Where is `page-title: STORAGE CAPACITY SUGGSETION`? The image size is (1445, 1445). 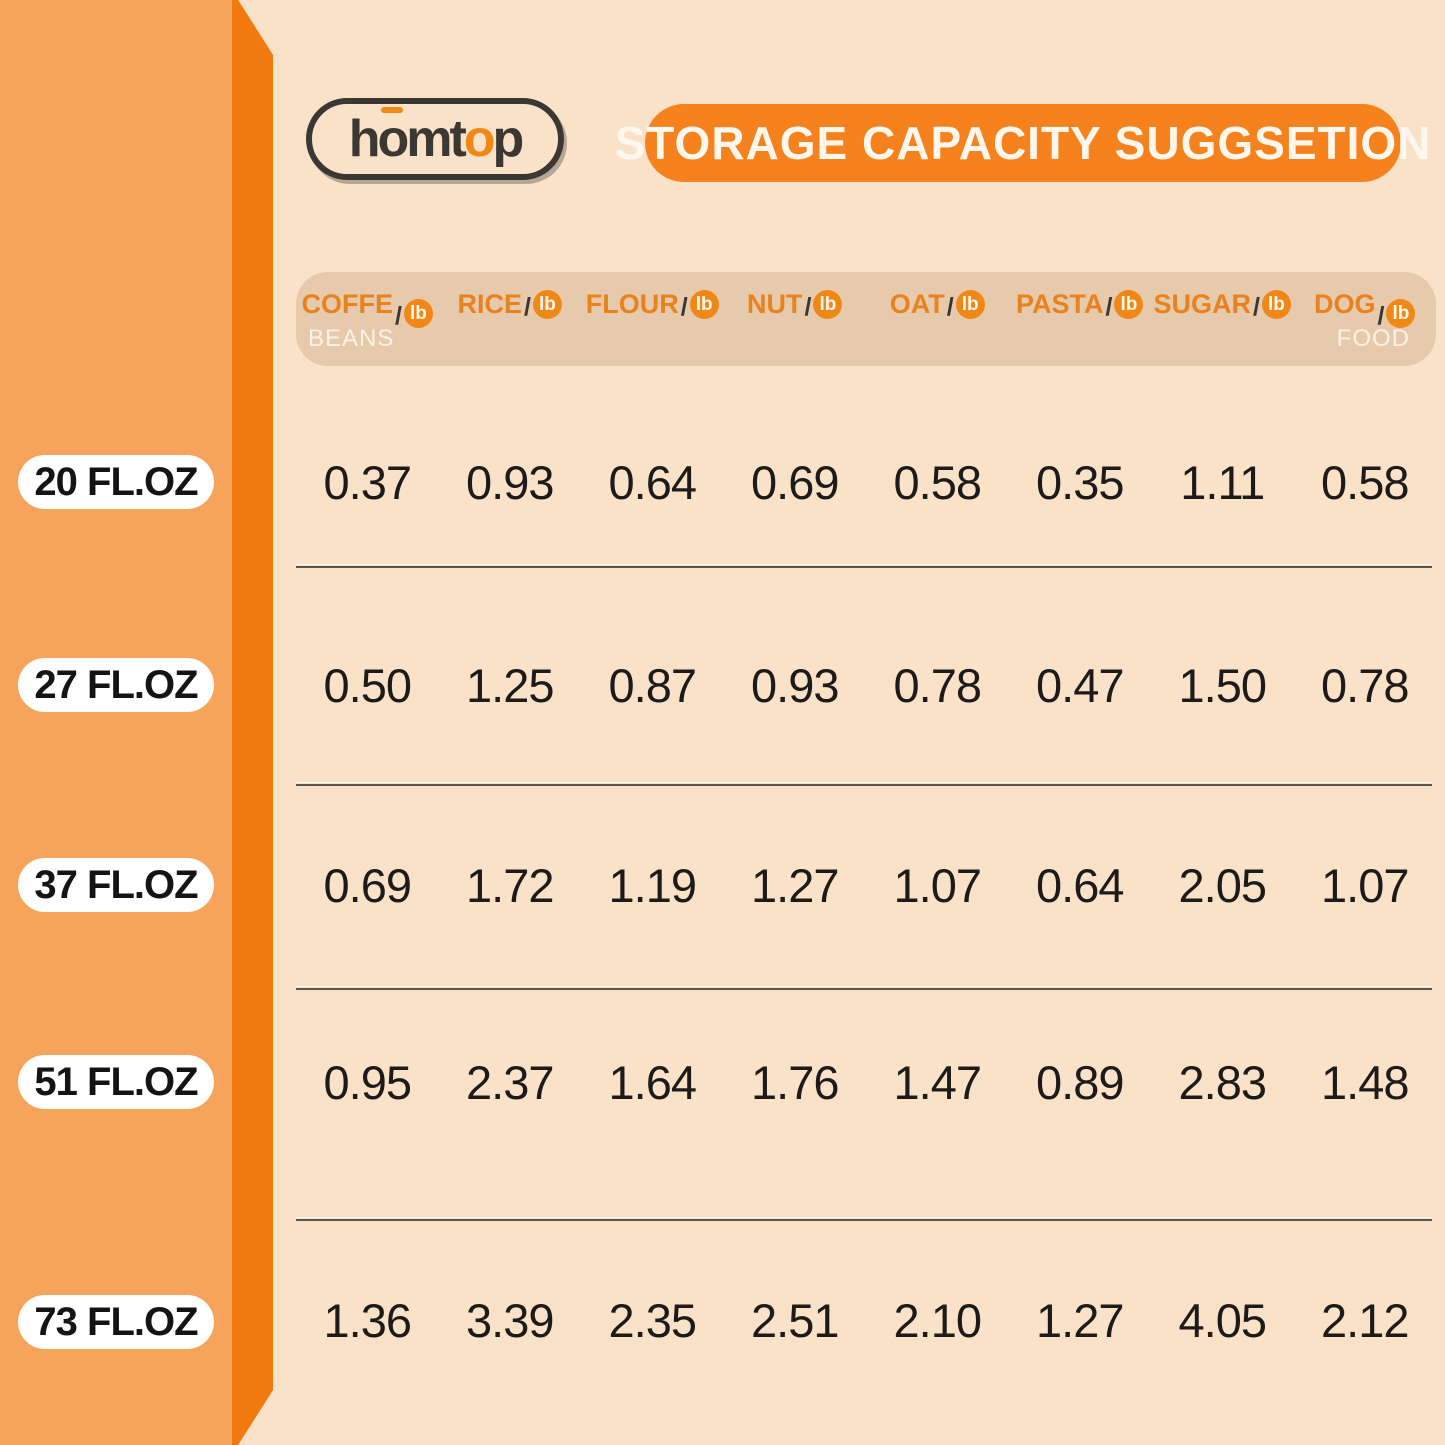
page-title: STORAGE CAPACITY SUGGSETION is located at coordinates (1023, 143).